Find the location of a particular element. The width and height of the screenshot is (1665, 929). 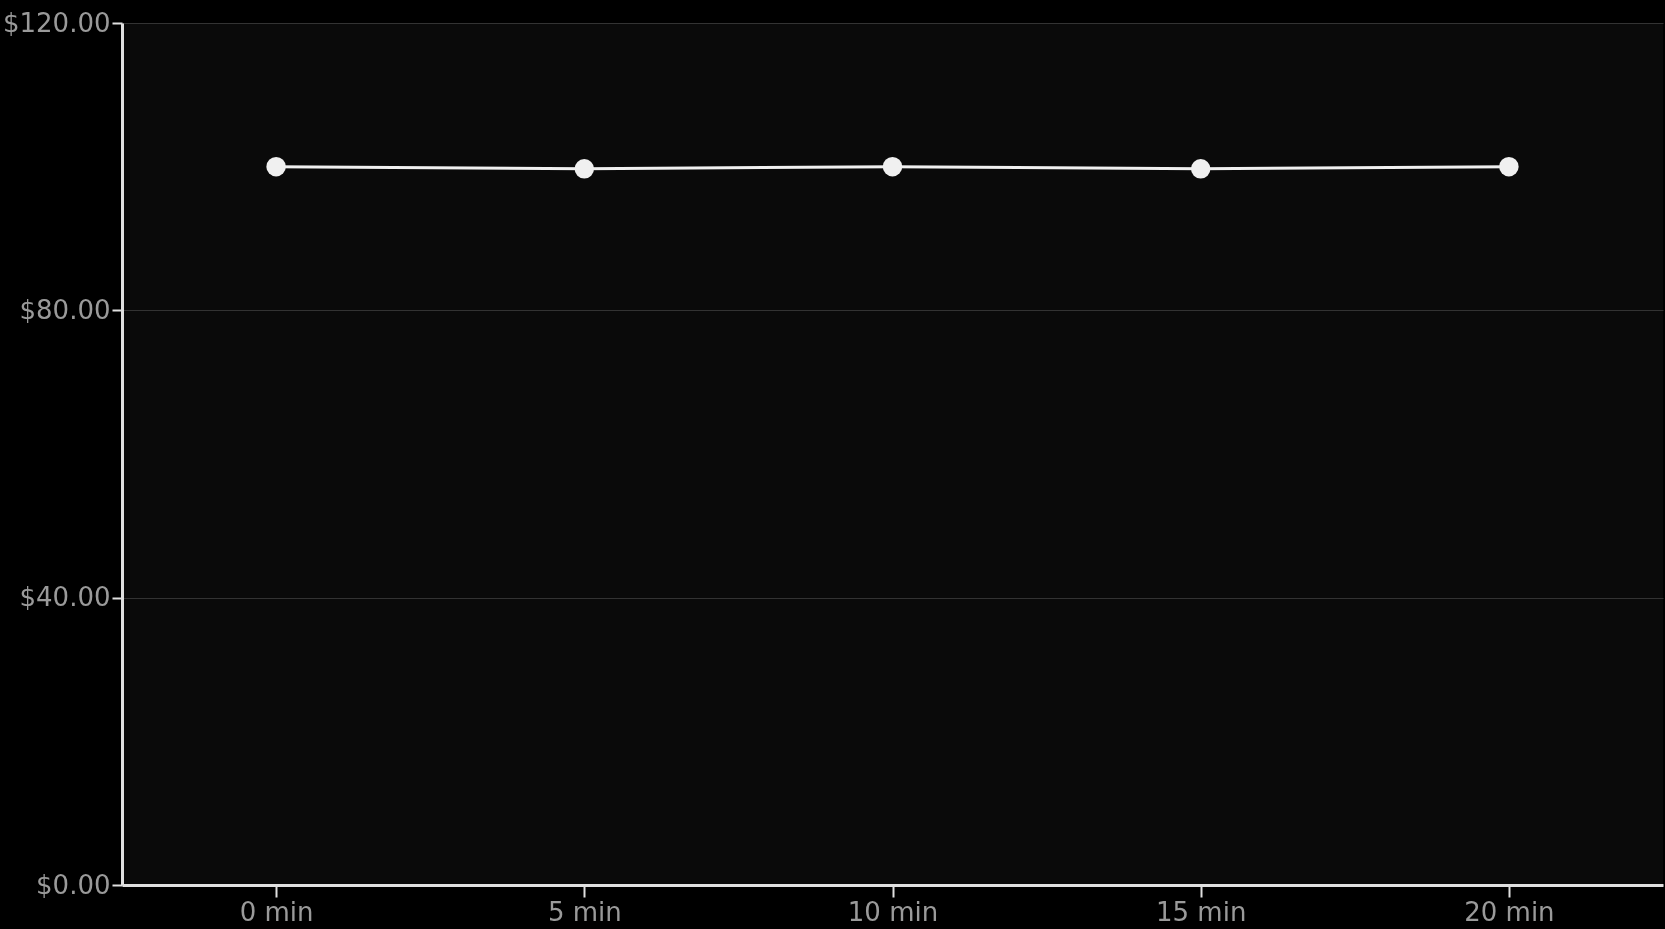

x-tick-label: 20 min is located at coordinates (1509, 911).